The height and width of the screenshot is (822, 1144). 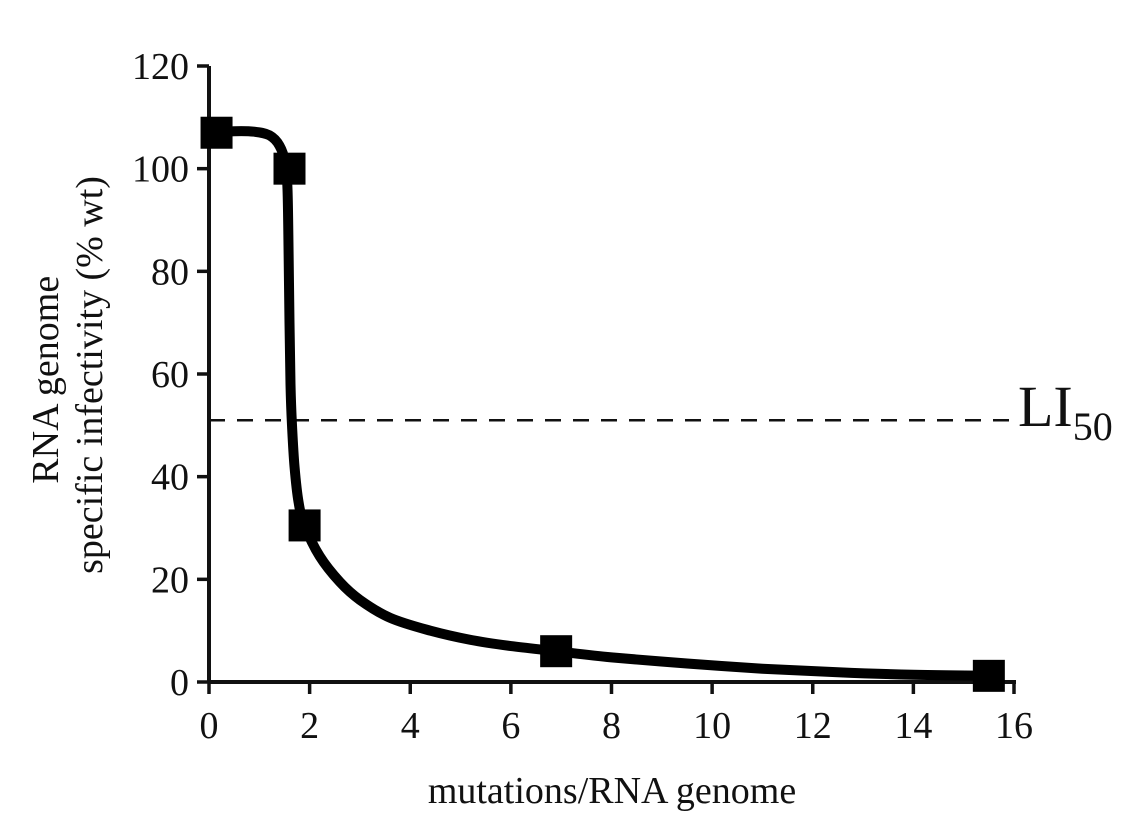 I want to click on li50-label-subscript: 50, so click(x=1093, y=426).